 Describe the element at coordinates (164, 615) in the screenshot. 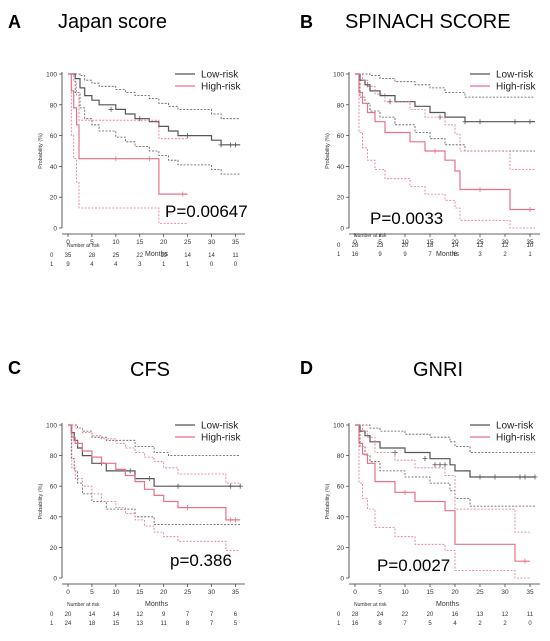

I see `risk-count: 9` at that location.